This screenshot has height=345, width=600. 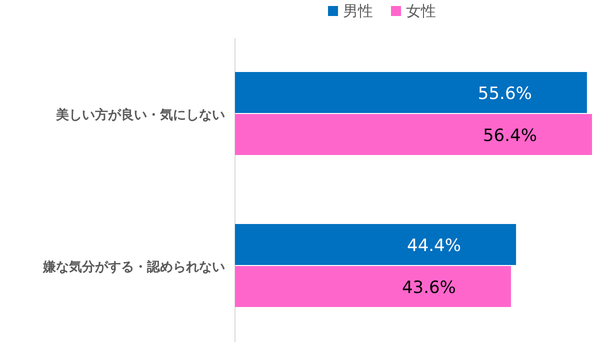 I want to click on legend-label: 男性, so click(x=358, y=11).